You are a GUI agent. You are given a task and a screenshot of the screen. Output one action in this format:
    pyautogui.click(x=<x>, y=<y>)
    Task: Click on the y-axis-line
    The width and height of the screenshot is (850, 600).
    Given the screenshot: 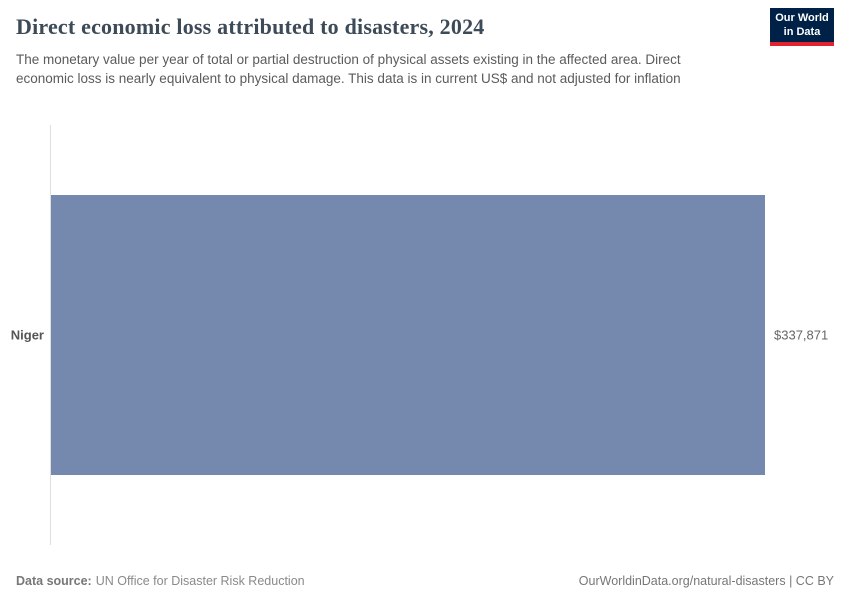 What is the action you would take?
    pyautogui.click(x=50, y=335)
    